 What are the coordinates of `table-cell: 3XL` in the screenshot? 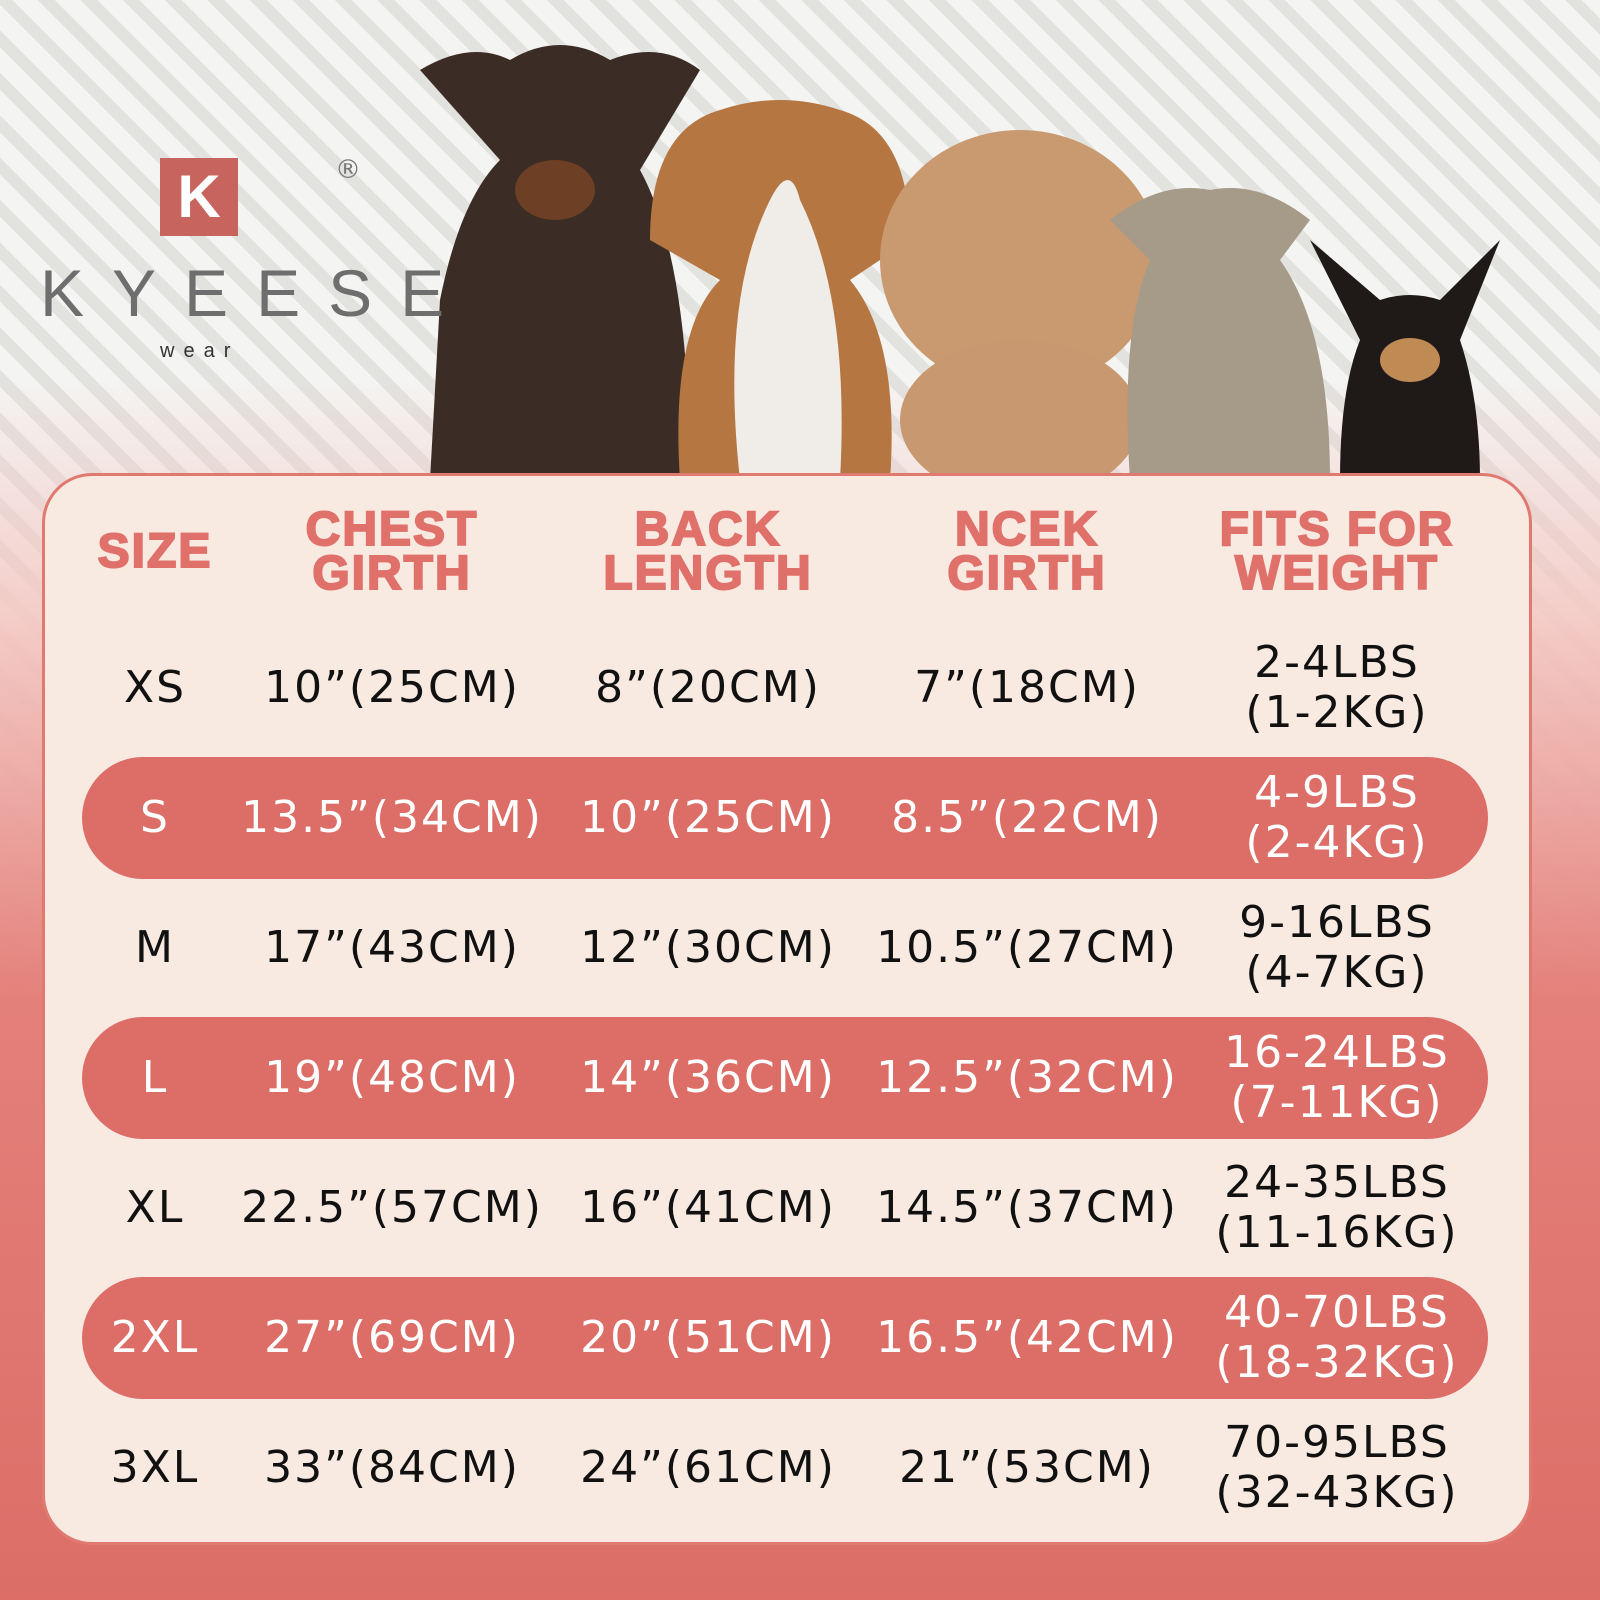 It's located at (155, 1468).